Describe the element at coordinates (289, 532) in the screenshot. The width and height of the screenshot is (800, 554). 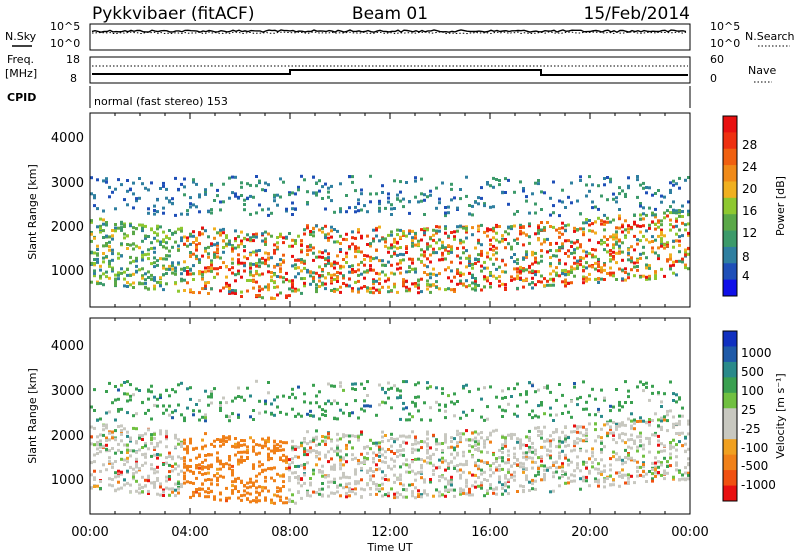
I see `x-tick-0800: 08:00` at that location.